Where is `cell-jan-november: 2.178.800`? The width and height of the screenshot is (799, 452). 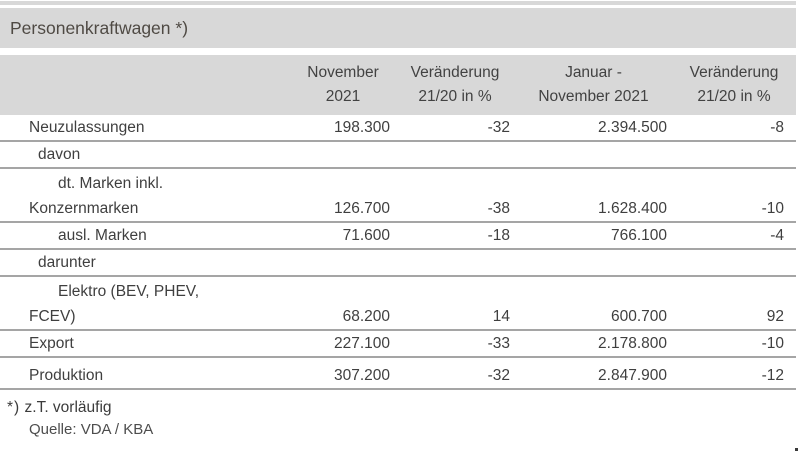 cell-jan-november: 2.178.800 is located at coordinates (593, 344).